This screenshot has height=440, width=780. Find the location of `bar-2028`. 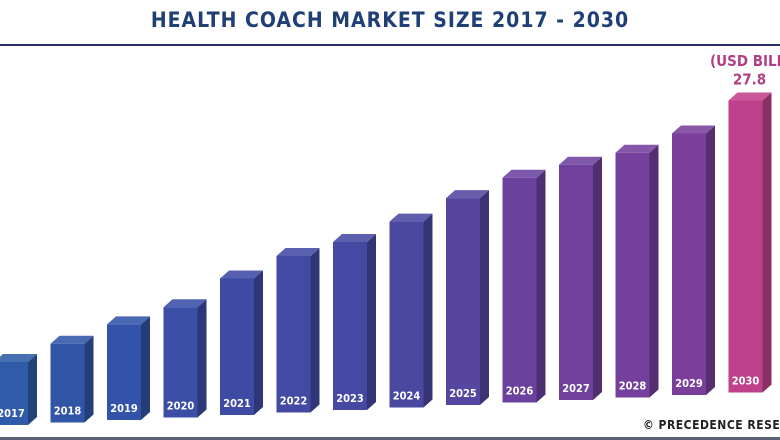

bar-2028 is located at coordinates (632, 275).